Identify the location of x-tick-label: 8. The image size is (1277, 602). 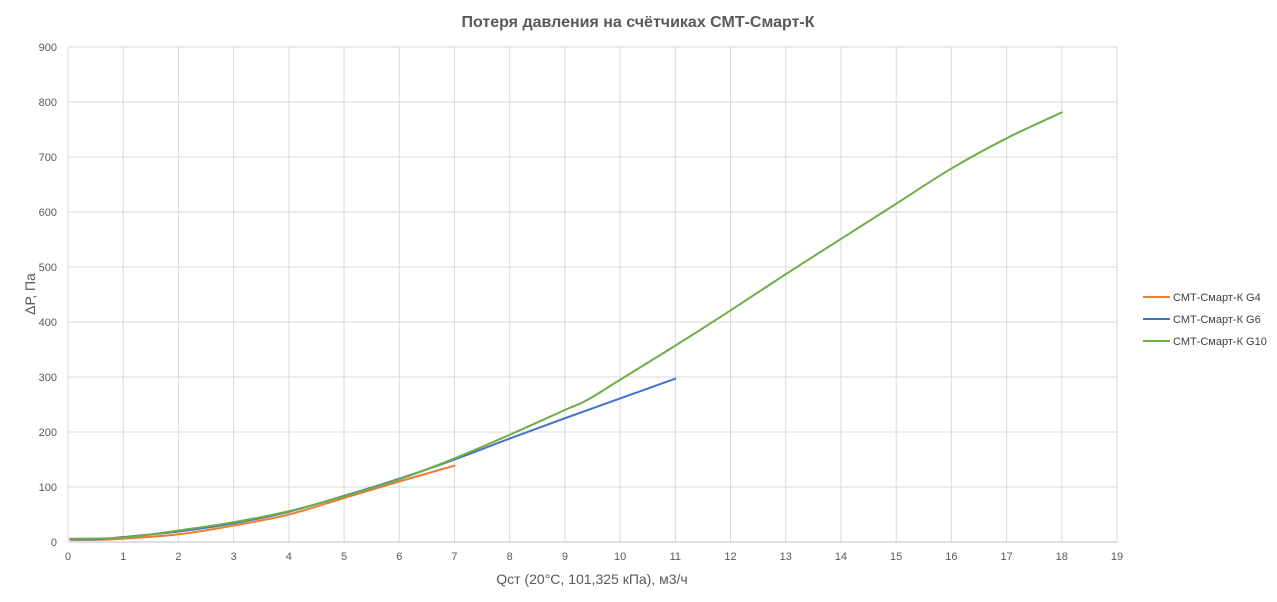
(510, 557).